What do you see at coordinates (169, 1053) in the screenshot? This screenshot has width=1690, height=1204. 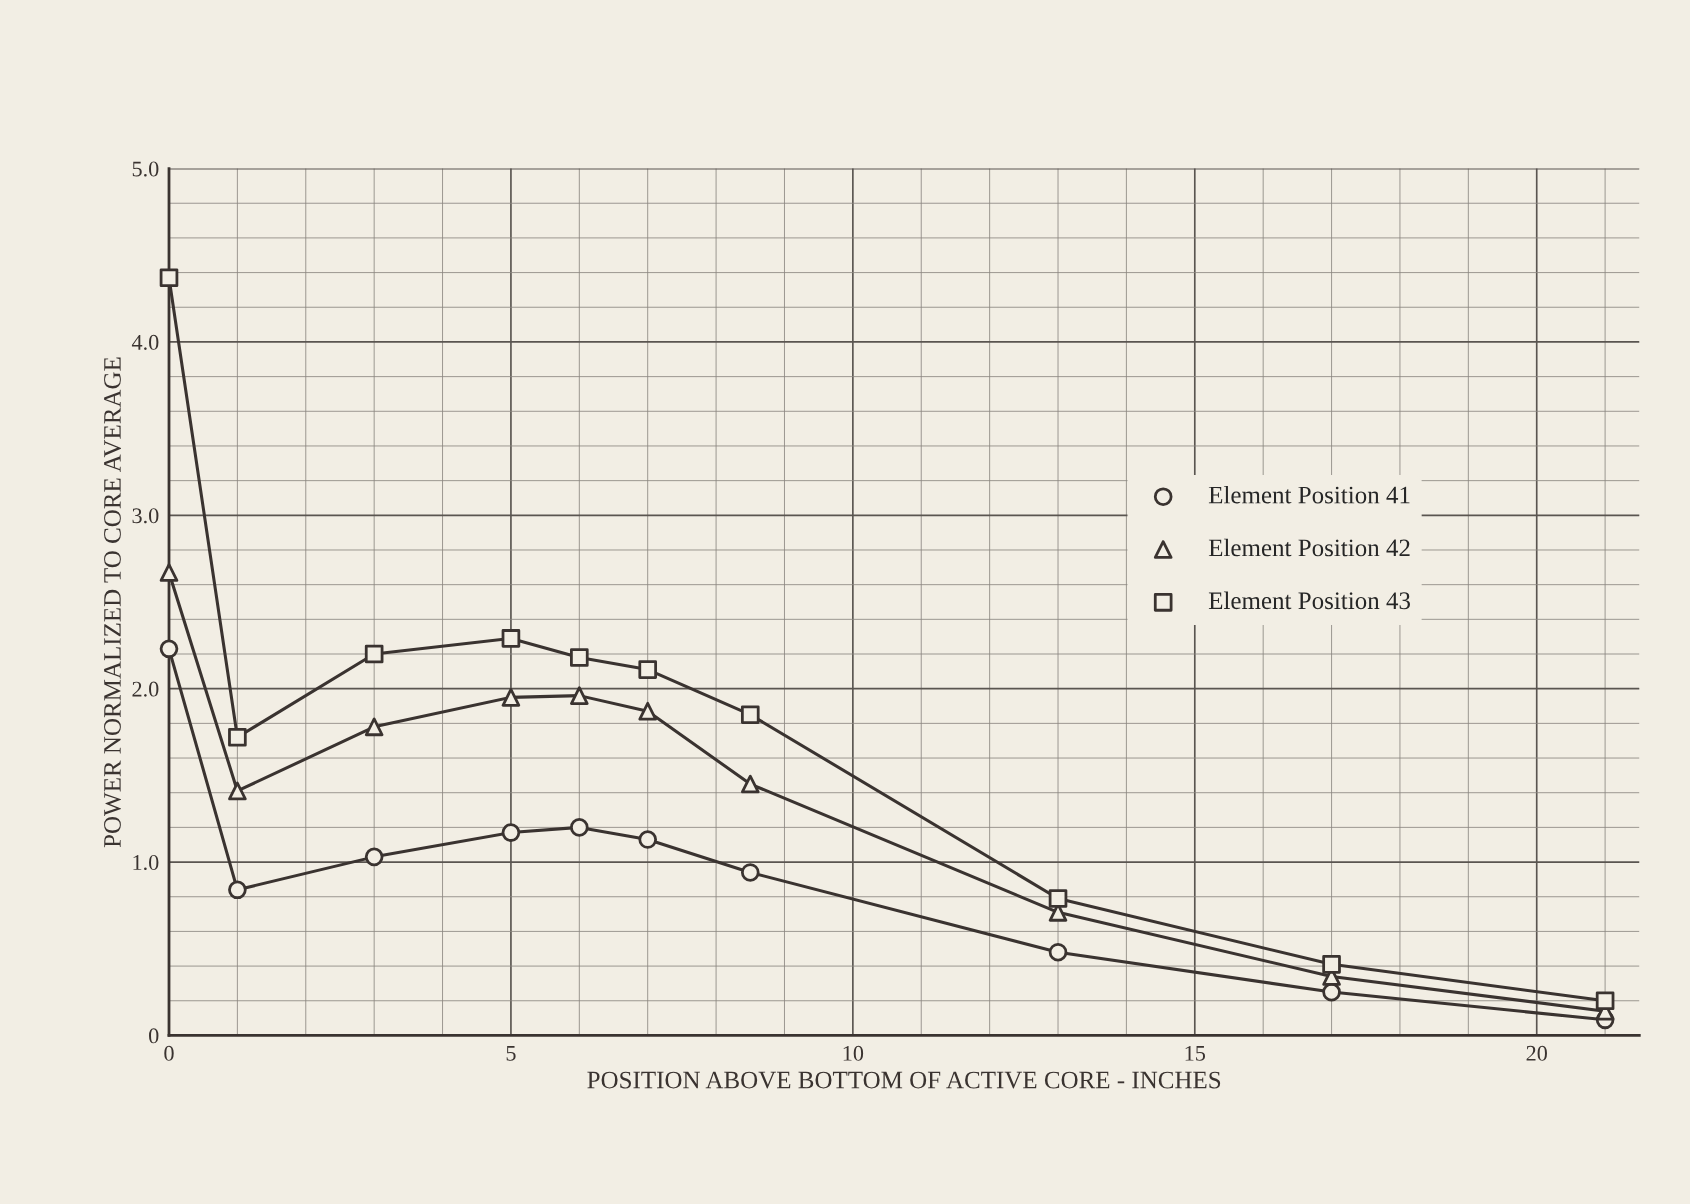 I see `x-tick-label: 0` at bounding box center [169, 1053].